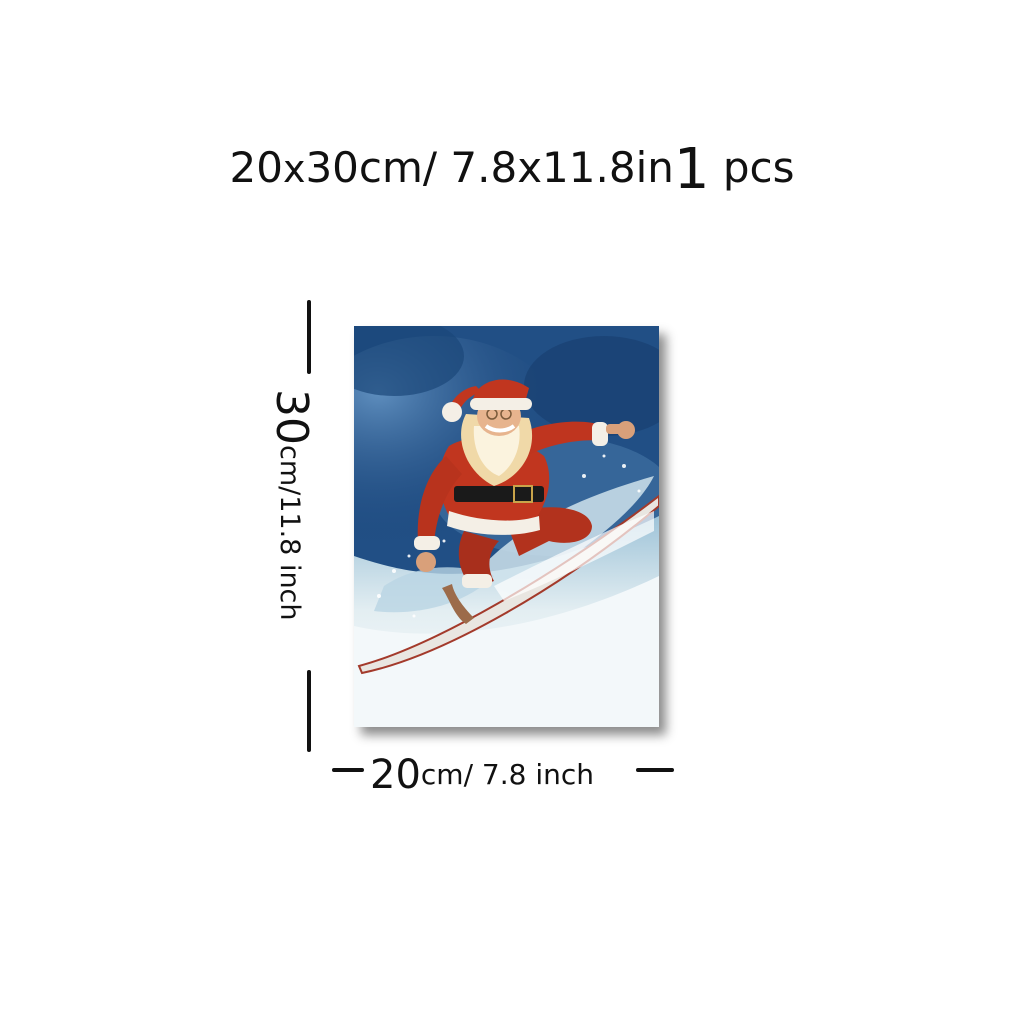 This screenshot has width=1024, height=1024. What do you see at coordinates (655, 770) in the screenshot?
I see `width-marker-right-line` at bounding box center [655, 770].